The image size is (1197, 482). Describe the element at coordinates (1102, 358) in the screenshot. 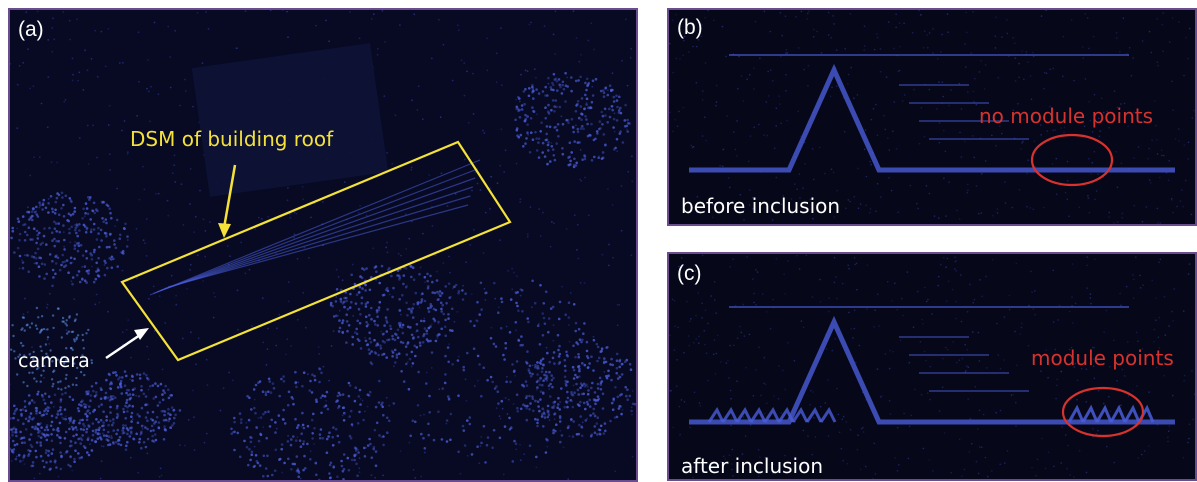

I see `module-points-label: module points` at that location.